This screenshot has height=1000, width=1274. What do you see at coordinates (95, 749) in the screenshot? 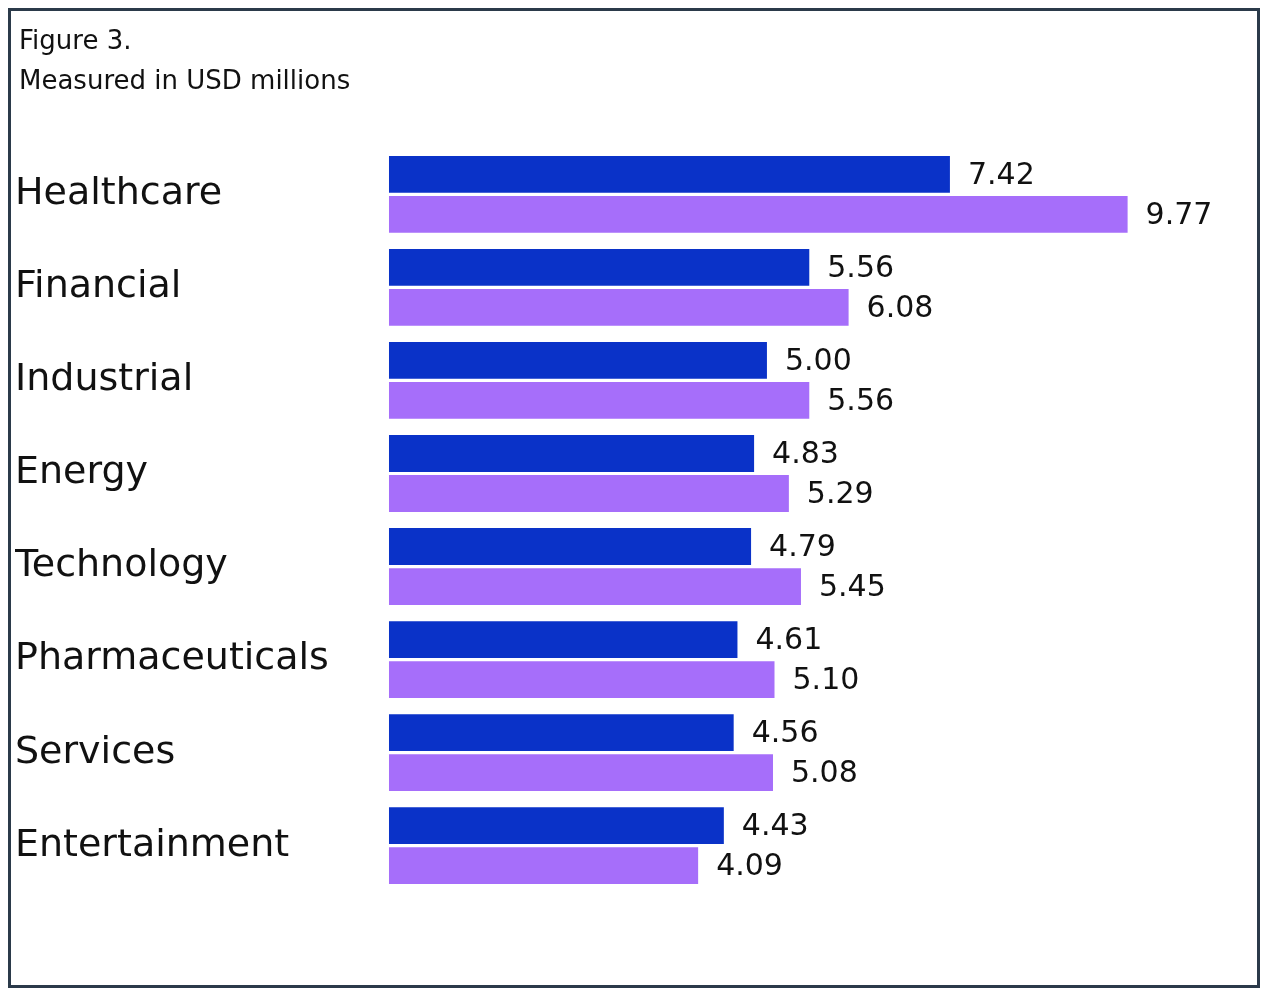
I see `y-tick-label: Services` at bounding box center [95, 749].